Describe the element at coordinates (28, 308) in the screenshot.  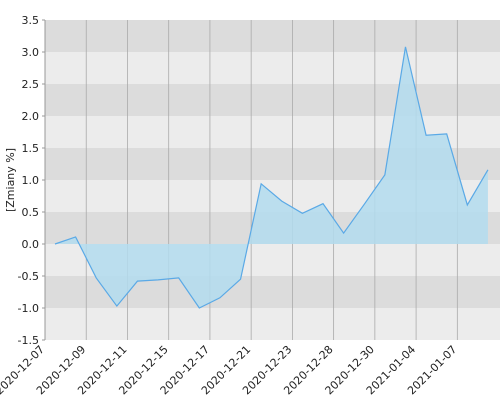
I see `y-tick-label: -1.0` at that location.